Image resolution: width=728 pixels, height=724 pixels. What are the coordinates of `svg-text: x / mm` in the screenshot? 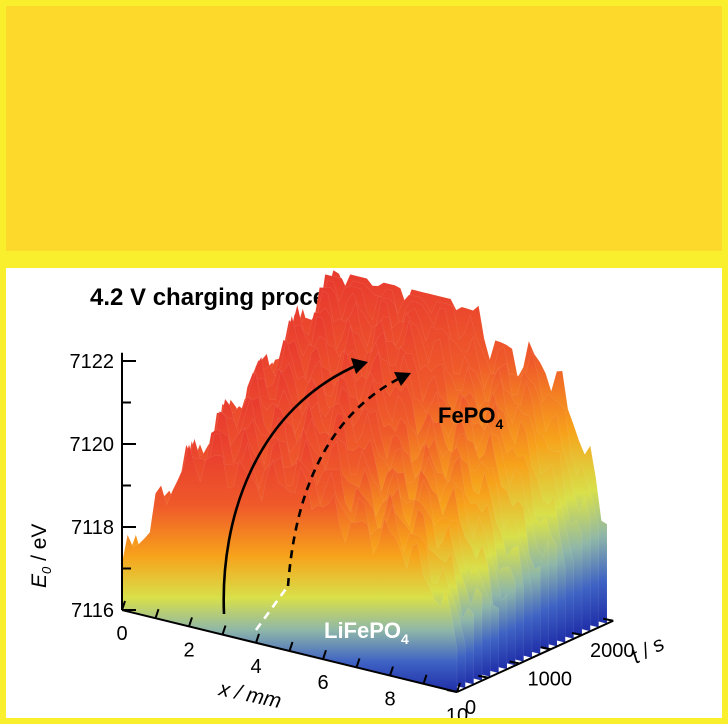 It's located at (249, 695).